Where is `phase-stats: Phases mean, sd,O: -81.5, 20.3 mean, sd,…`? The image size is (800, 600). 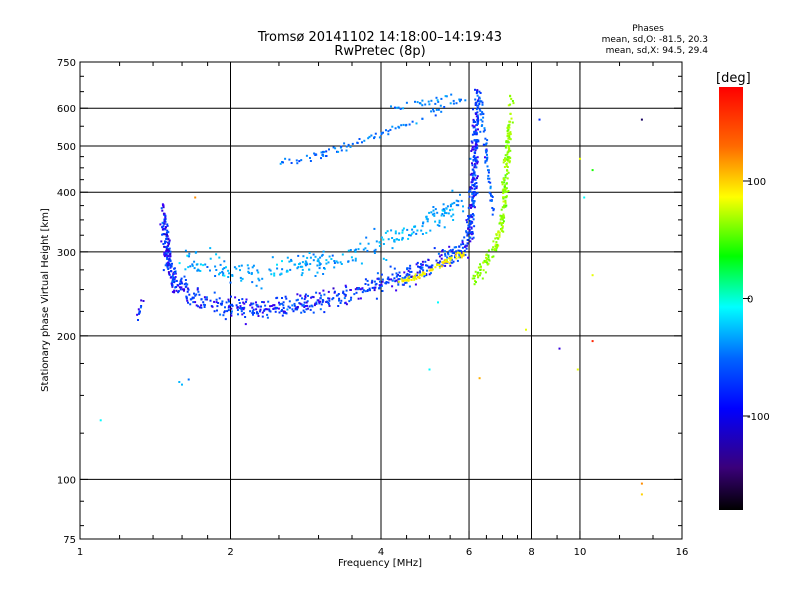 phase-stats: Phases mean, sd,O: -81.5, 20.3 mean, sd,… is located at coordinates (655, 40).